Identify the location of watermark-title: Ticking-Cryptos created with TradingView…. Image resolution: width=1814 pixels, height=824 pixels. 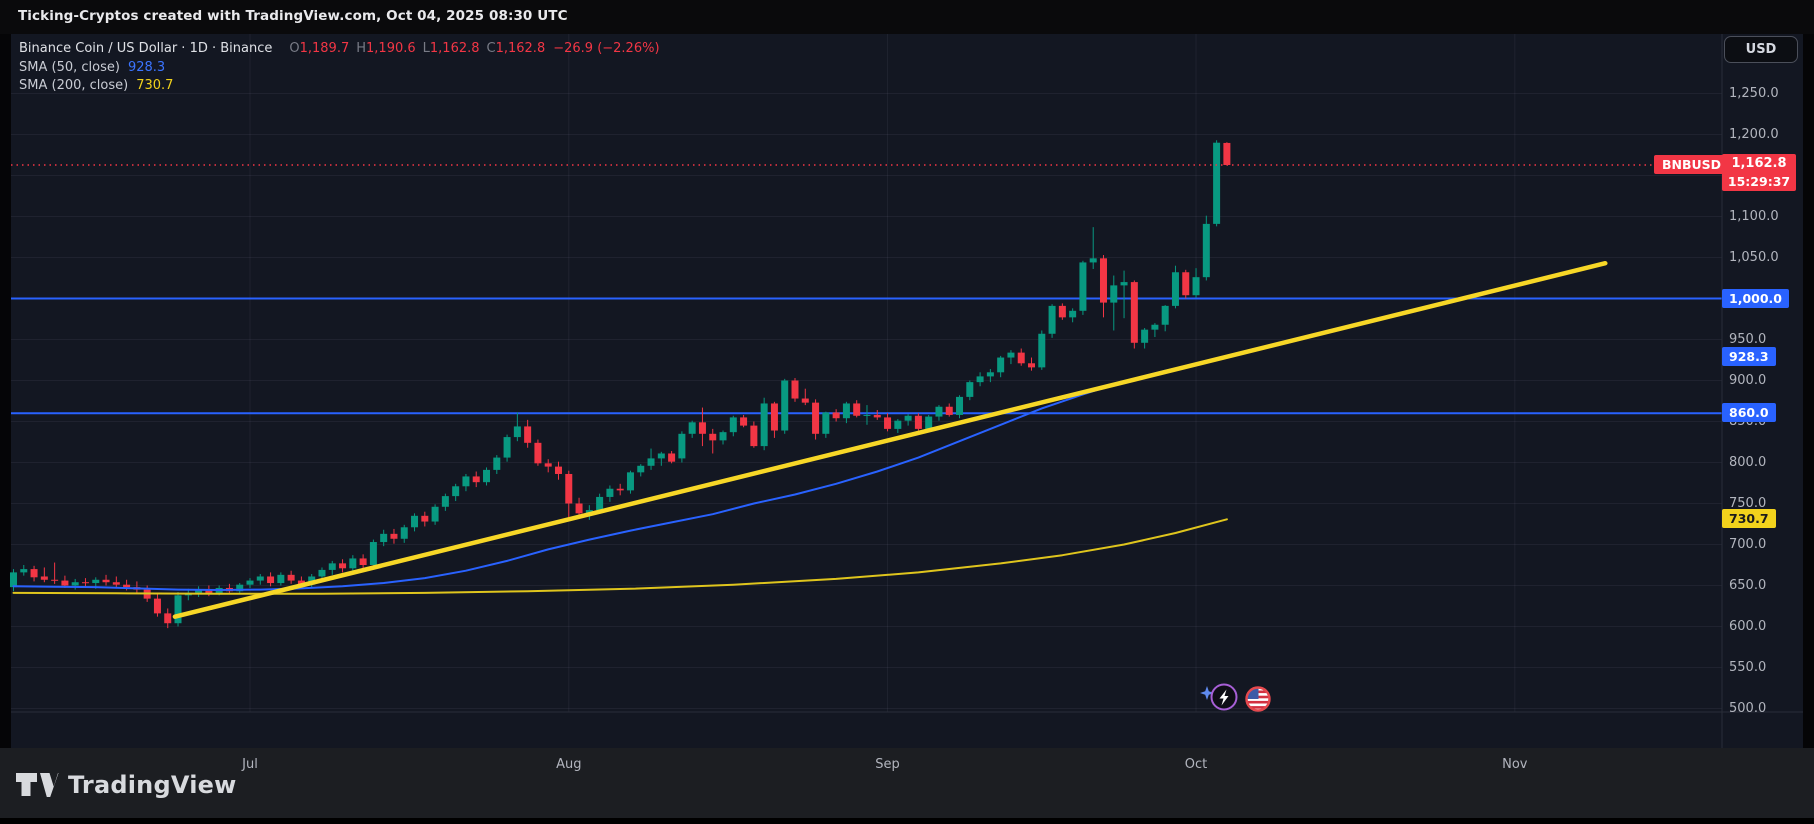
(293, 16).